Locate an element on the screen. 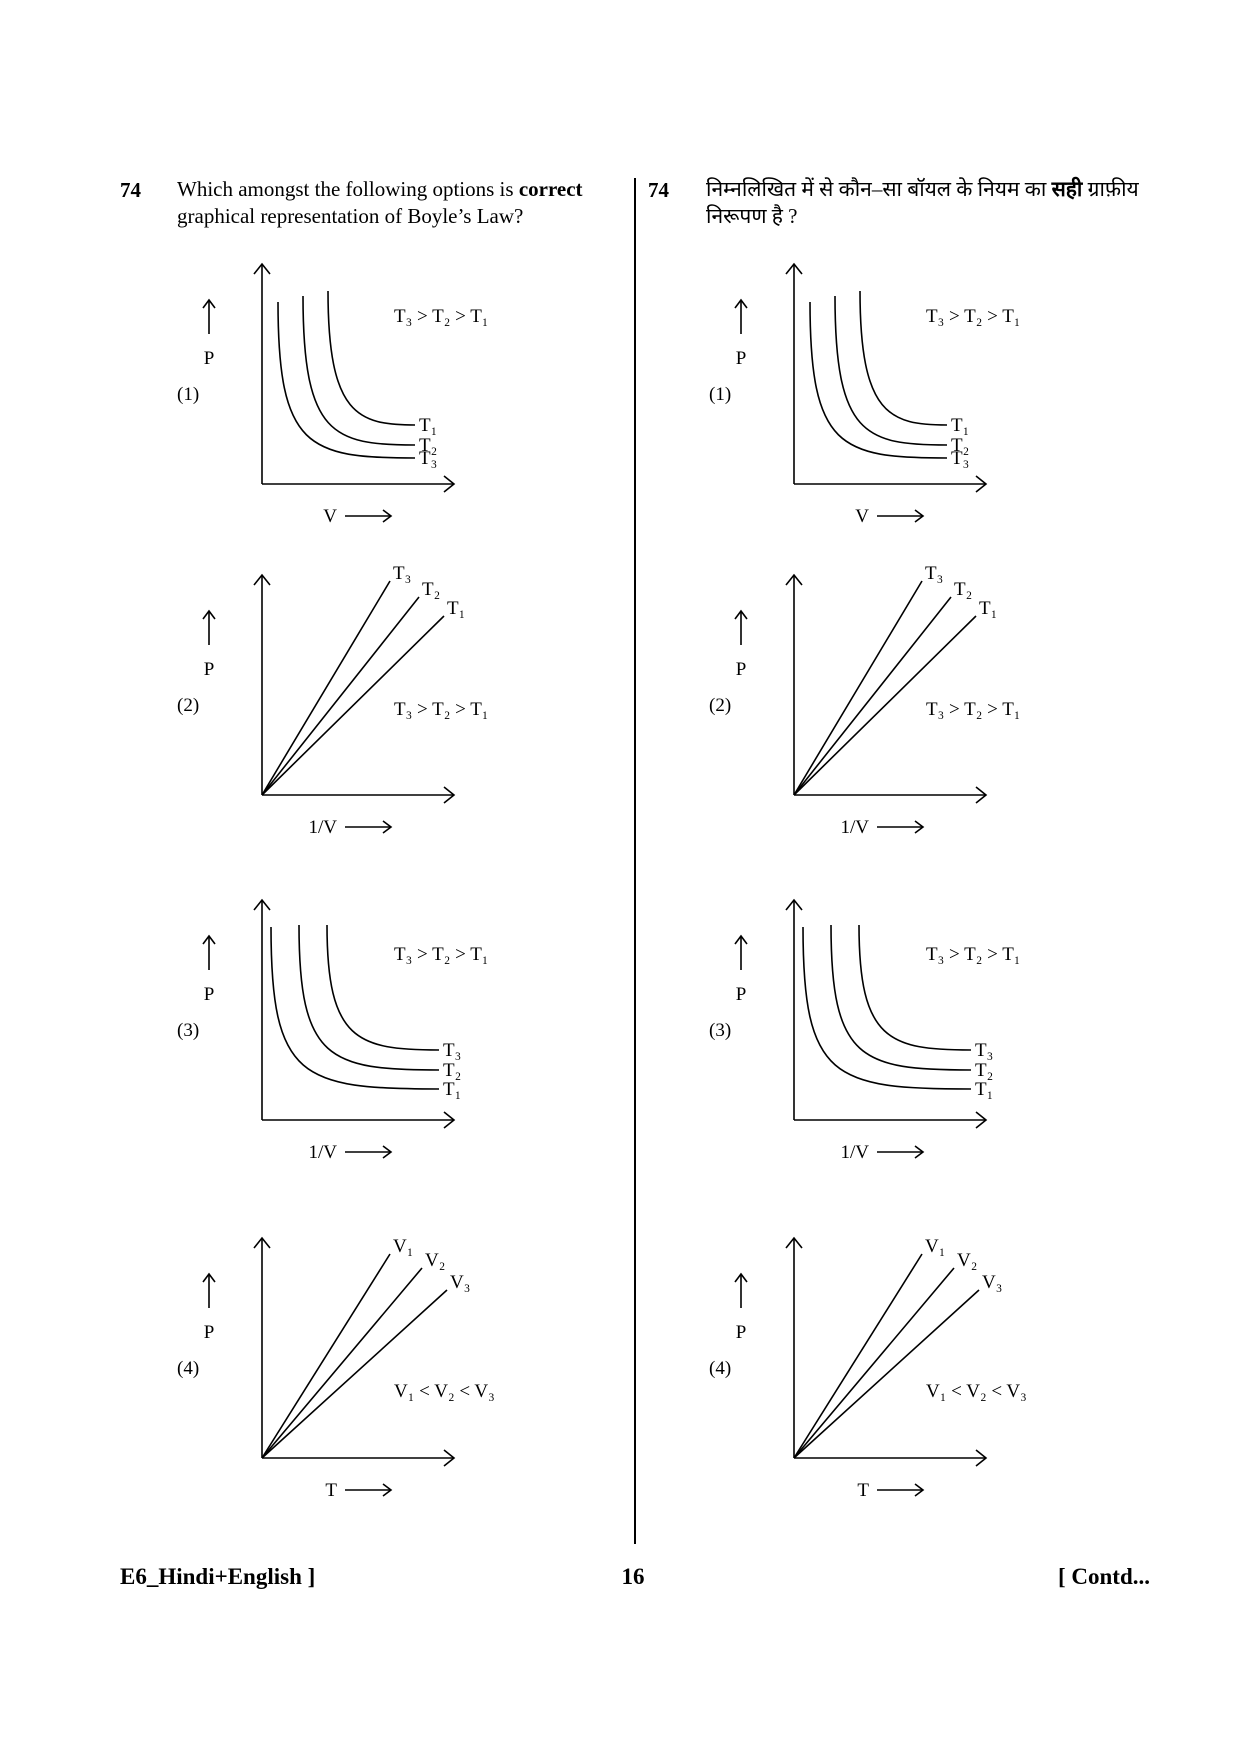 The width and height of the screenshot is (1240, 1753). text: graphical representation of Boyle’s Law? is located at coordinates (350, 216).